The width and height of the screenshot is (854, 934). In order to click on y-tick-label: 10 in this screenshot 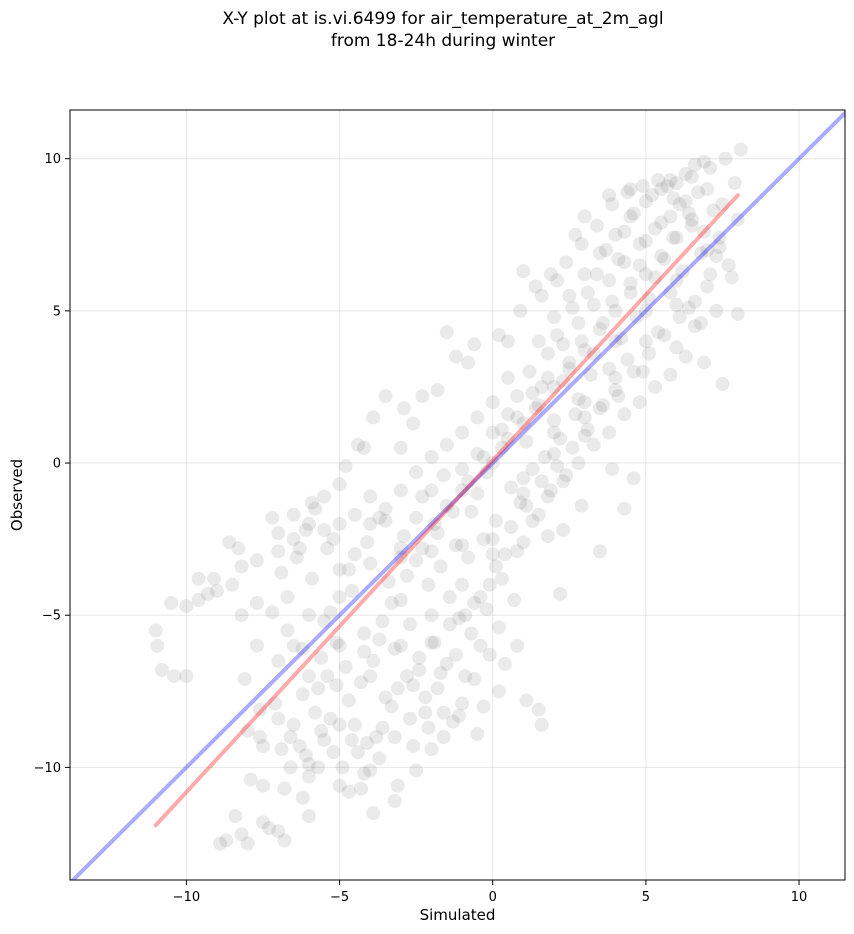, I will do `click(52, 159)`.